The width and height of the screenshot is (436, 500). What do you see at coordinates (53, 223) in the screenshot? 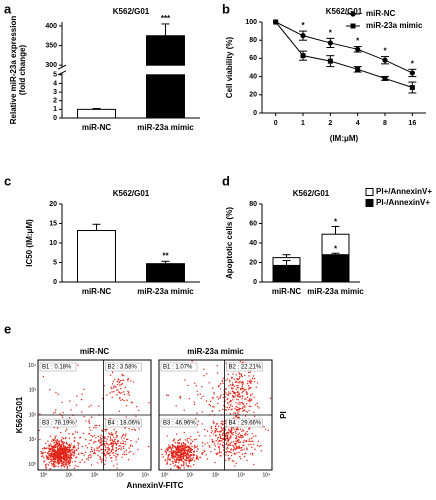
I see `y-tick-label: 15` at bounding box center [53, 223].